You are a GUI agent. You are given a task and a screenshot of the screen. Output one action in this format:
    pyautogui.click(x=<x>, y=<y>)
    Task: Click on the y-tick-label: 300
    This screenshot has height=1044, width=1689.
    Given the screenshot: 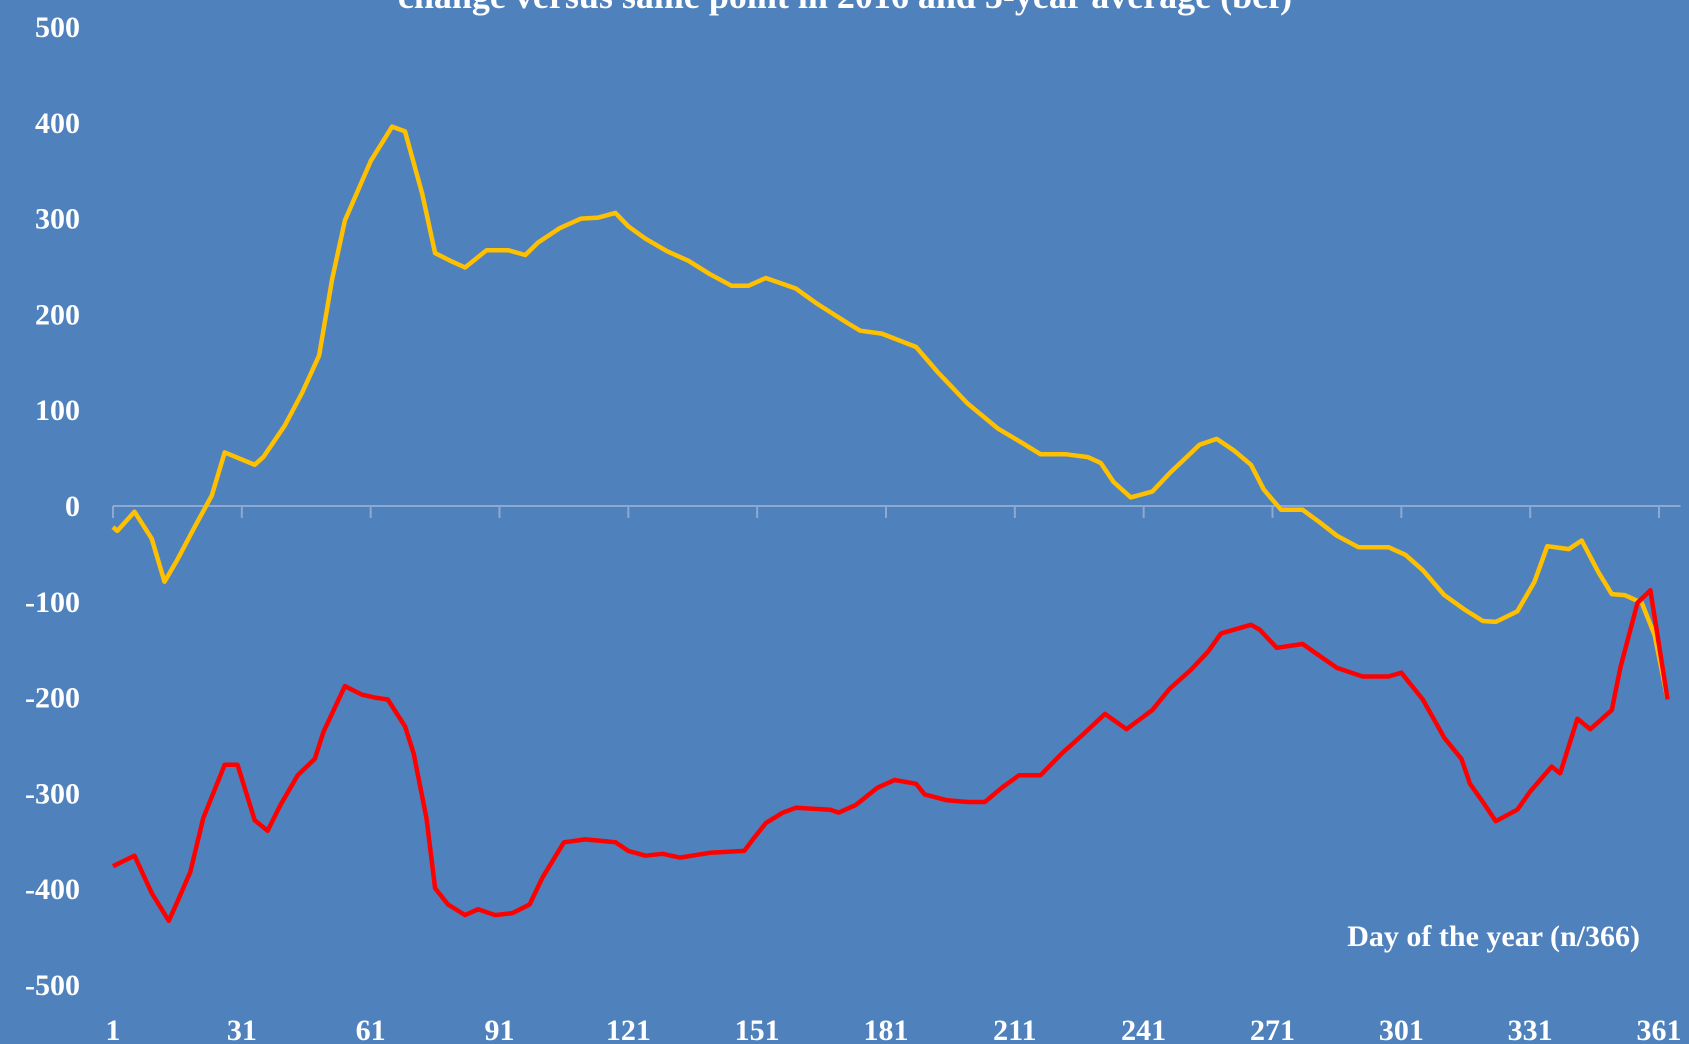 What is the action you would take?
    pyautogui.click(x=57, y=219)
    